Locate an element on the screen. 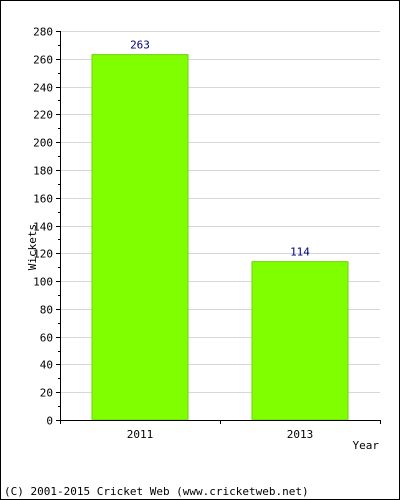  y-tick-label: 60 is located at coordinates (46, 338).